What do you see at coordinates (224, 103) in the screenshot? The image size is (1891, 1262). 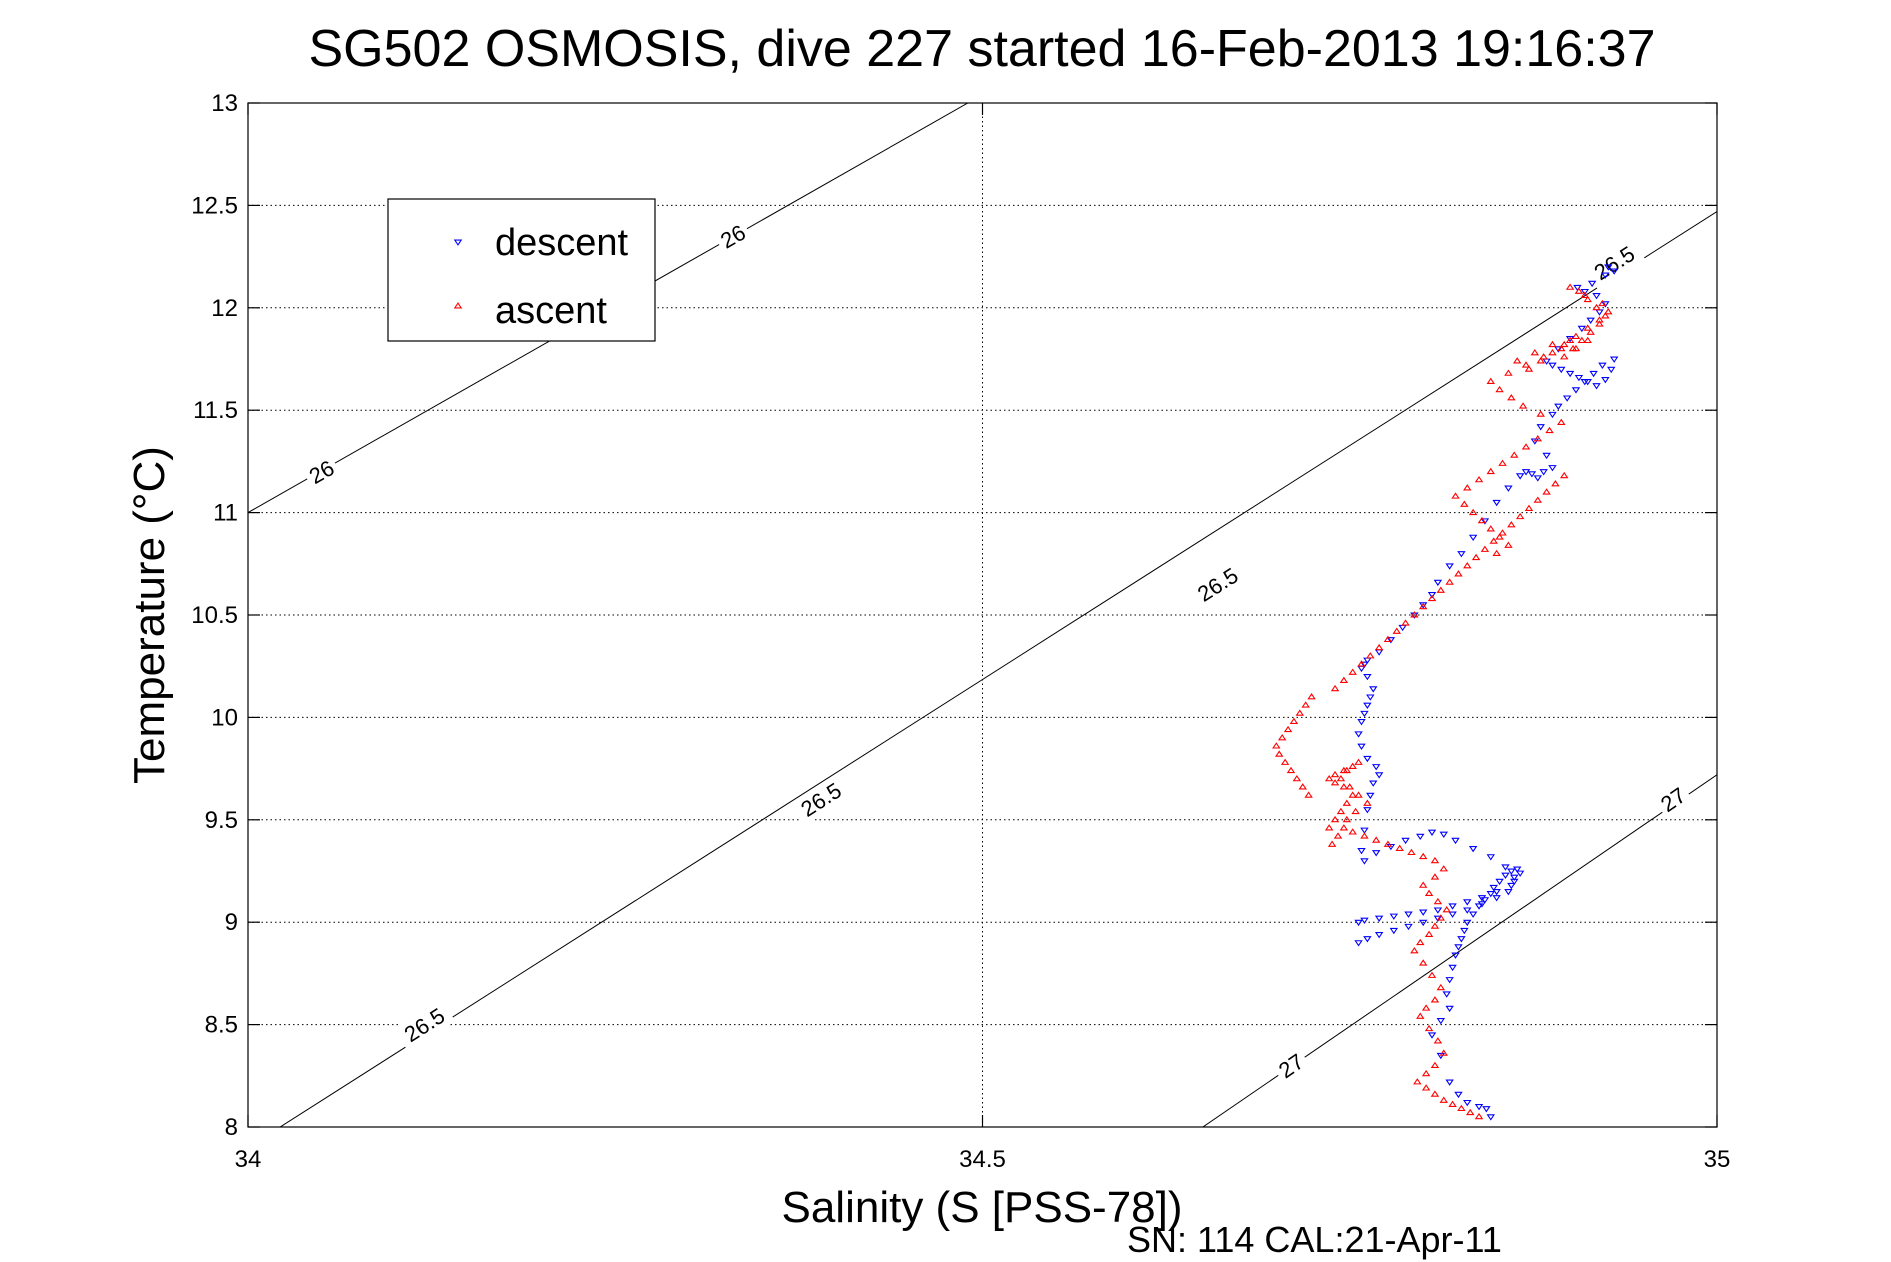 I see `y-tick-label: 13` at bounding box center [224, 103].